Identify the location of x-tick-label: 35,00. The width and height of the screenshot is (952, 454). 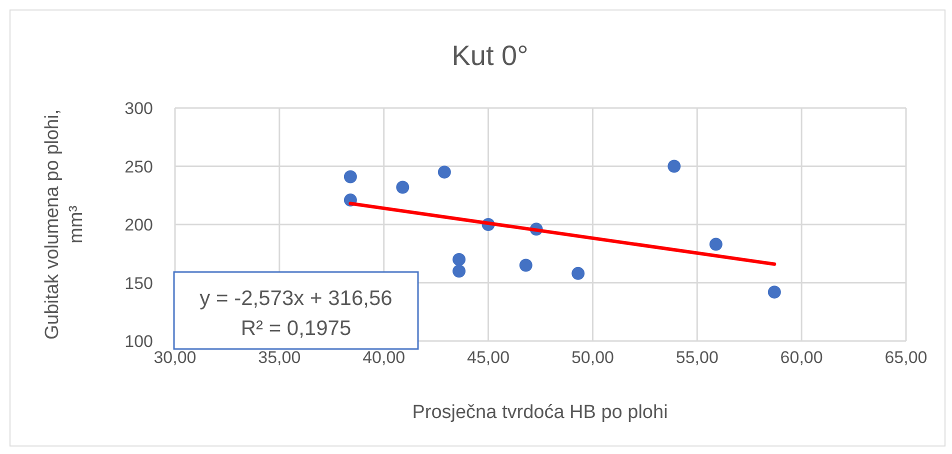
(279, 357).